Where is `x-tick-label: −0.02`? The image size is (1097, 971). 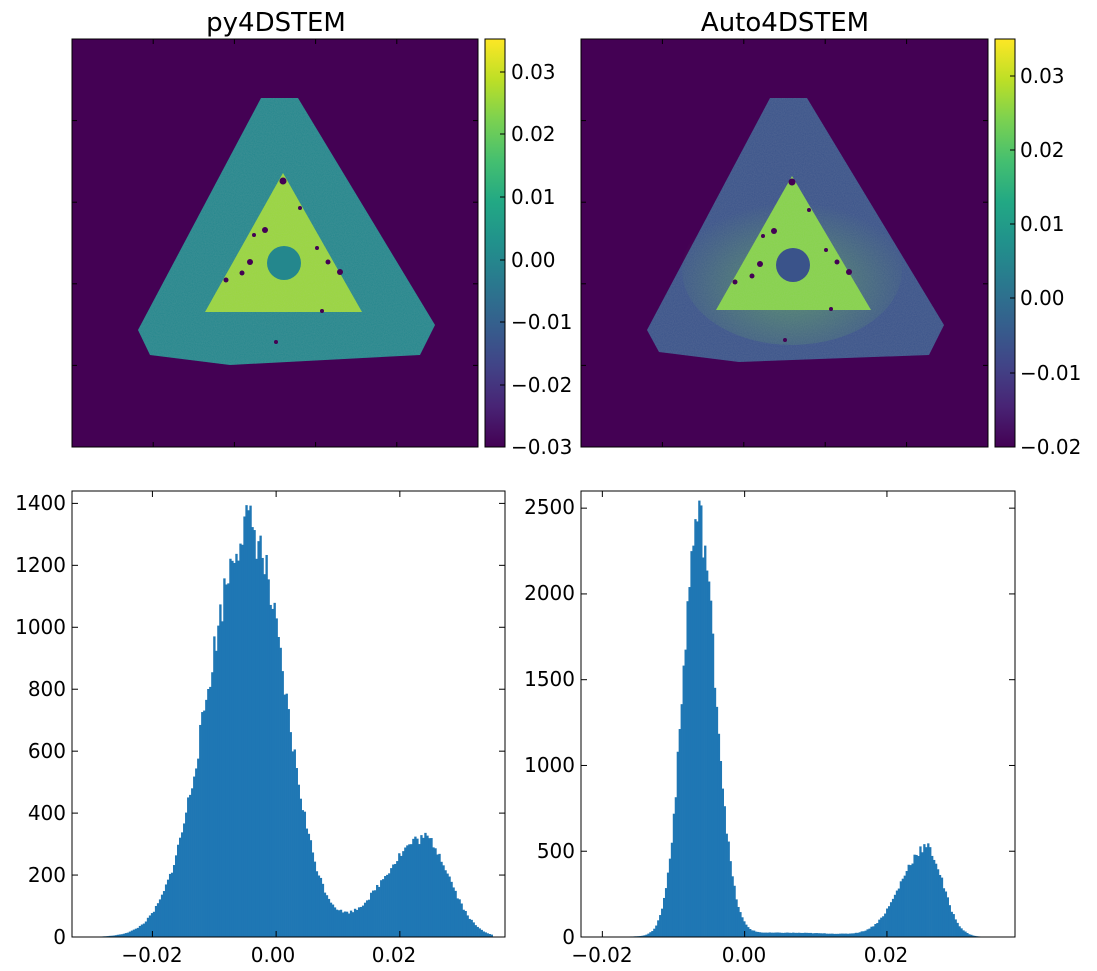
x-tick-label: −0.02 is located at coordinates (151, 955).